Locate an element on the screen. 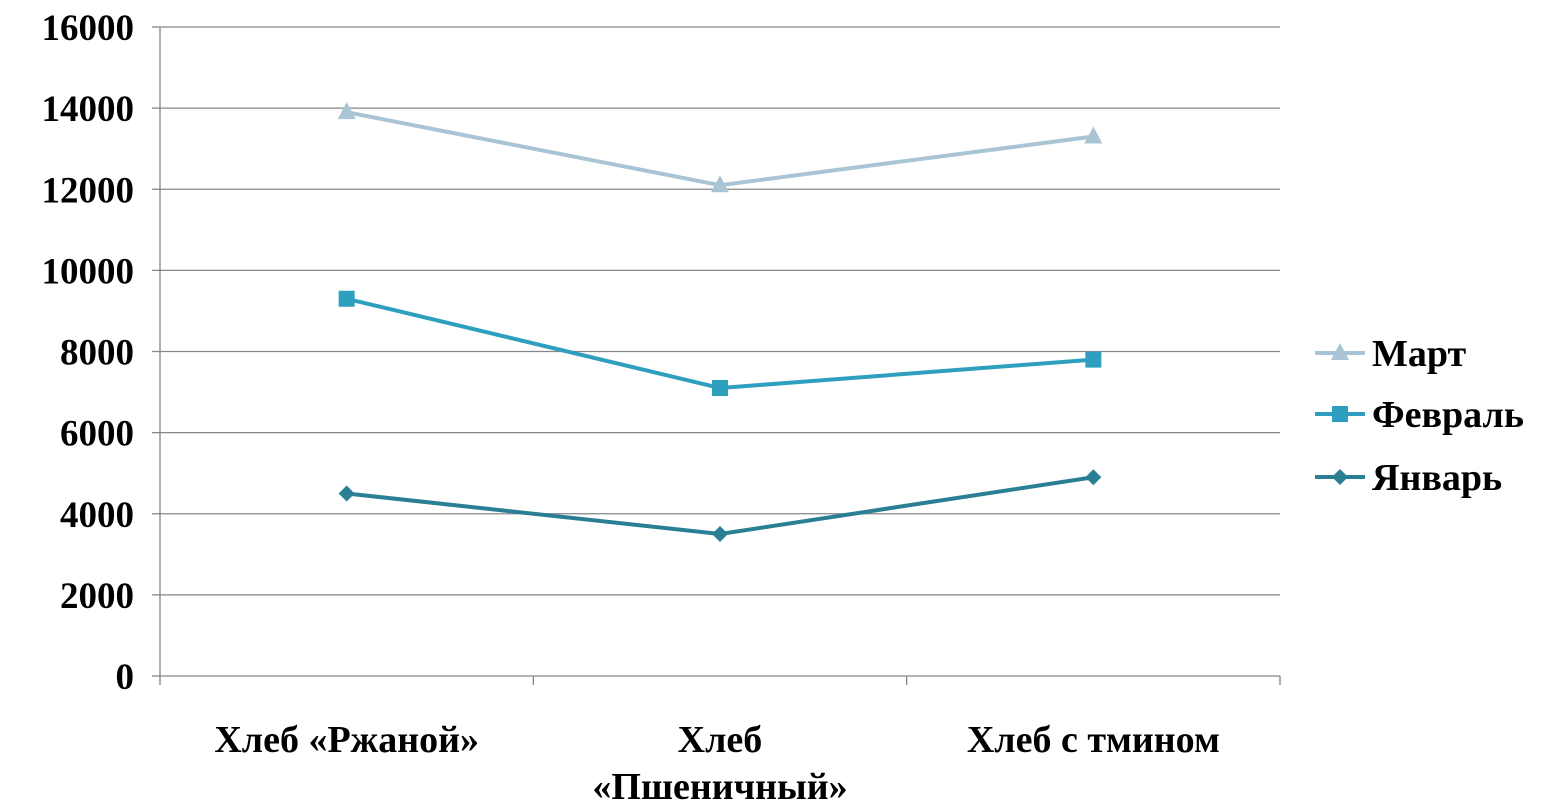  x-tick-label: Хлеб «Пшеничный» is located at coordinates (719, 762).